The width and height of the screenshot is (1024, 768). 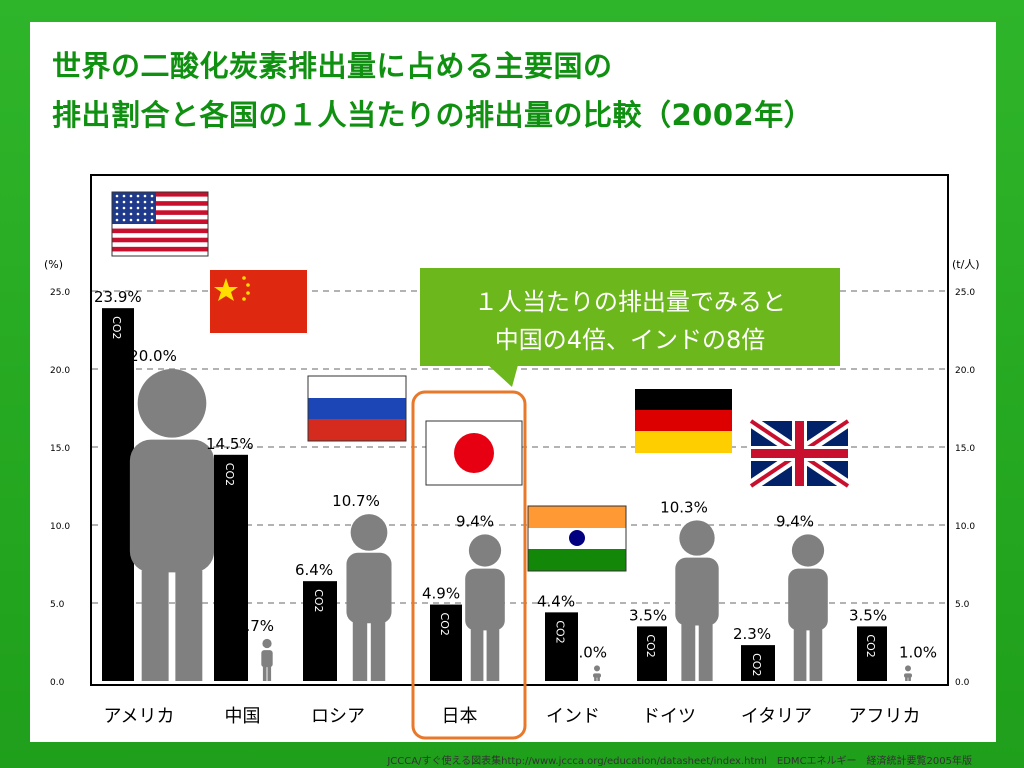 What do you see at coordinates (258, 301) in the screenshot?
I see `flag-field` at bounding box center [258, 301].